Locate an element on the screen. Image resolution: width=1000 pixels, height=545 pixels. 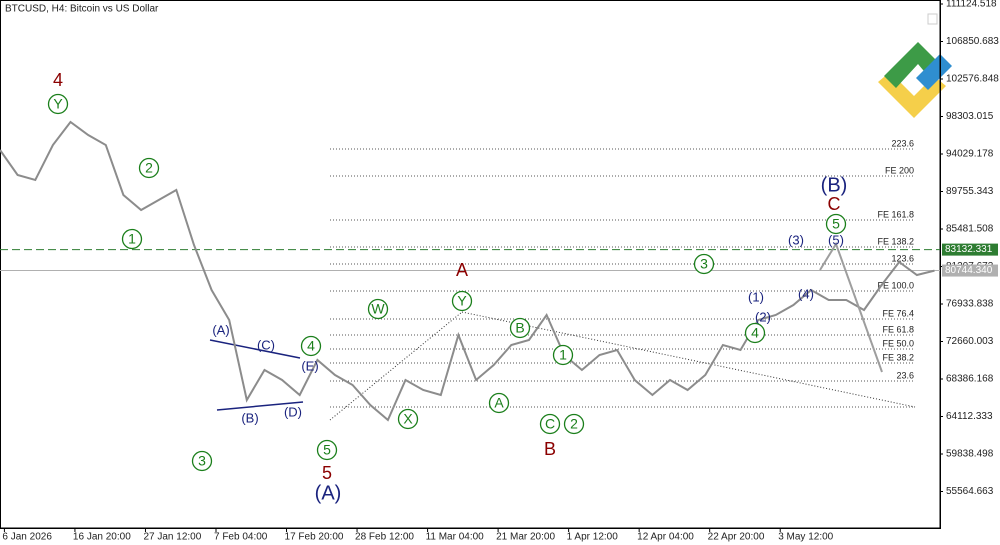
fib-label: FE 138.2 is located at coordinates (895, 241).